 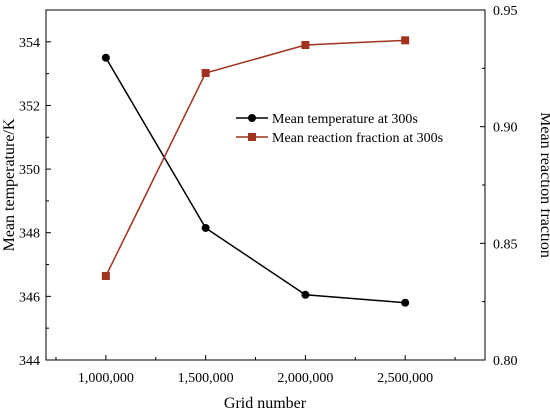 What do you see at coordinates (29, 234) in the screenshot?
I see `left-tick-label: 348` at bounding box center [29, 234].